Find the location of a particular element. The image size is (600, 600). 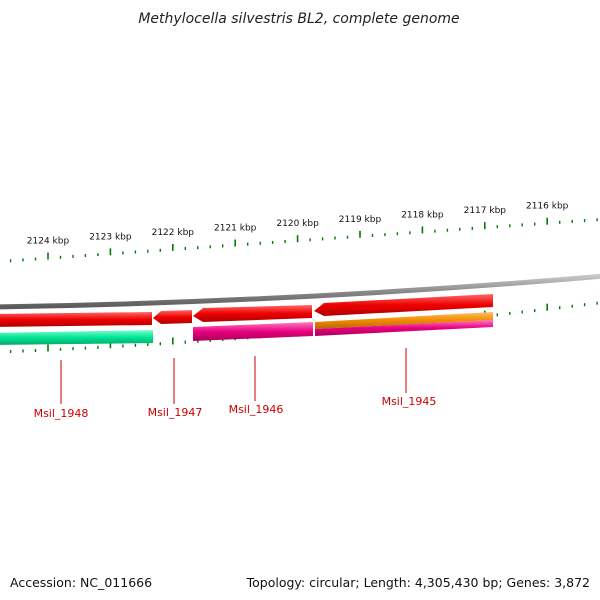

gene-label-msil-1945: Msil_1945 is located at coordinates (409, 401).